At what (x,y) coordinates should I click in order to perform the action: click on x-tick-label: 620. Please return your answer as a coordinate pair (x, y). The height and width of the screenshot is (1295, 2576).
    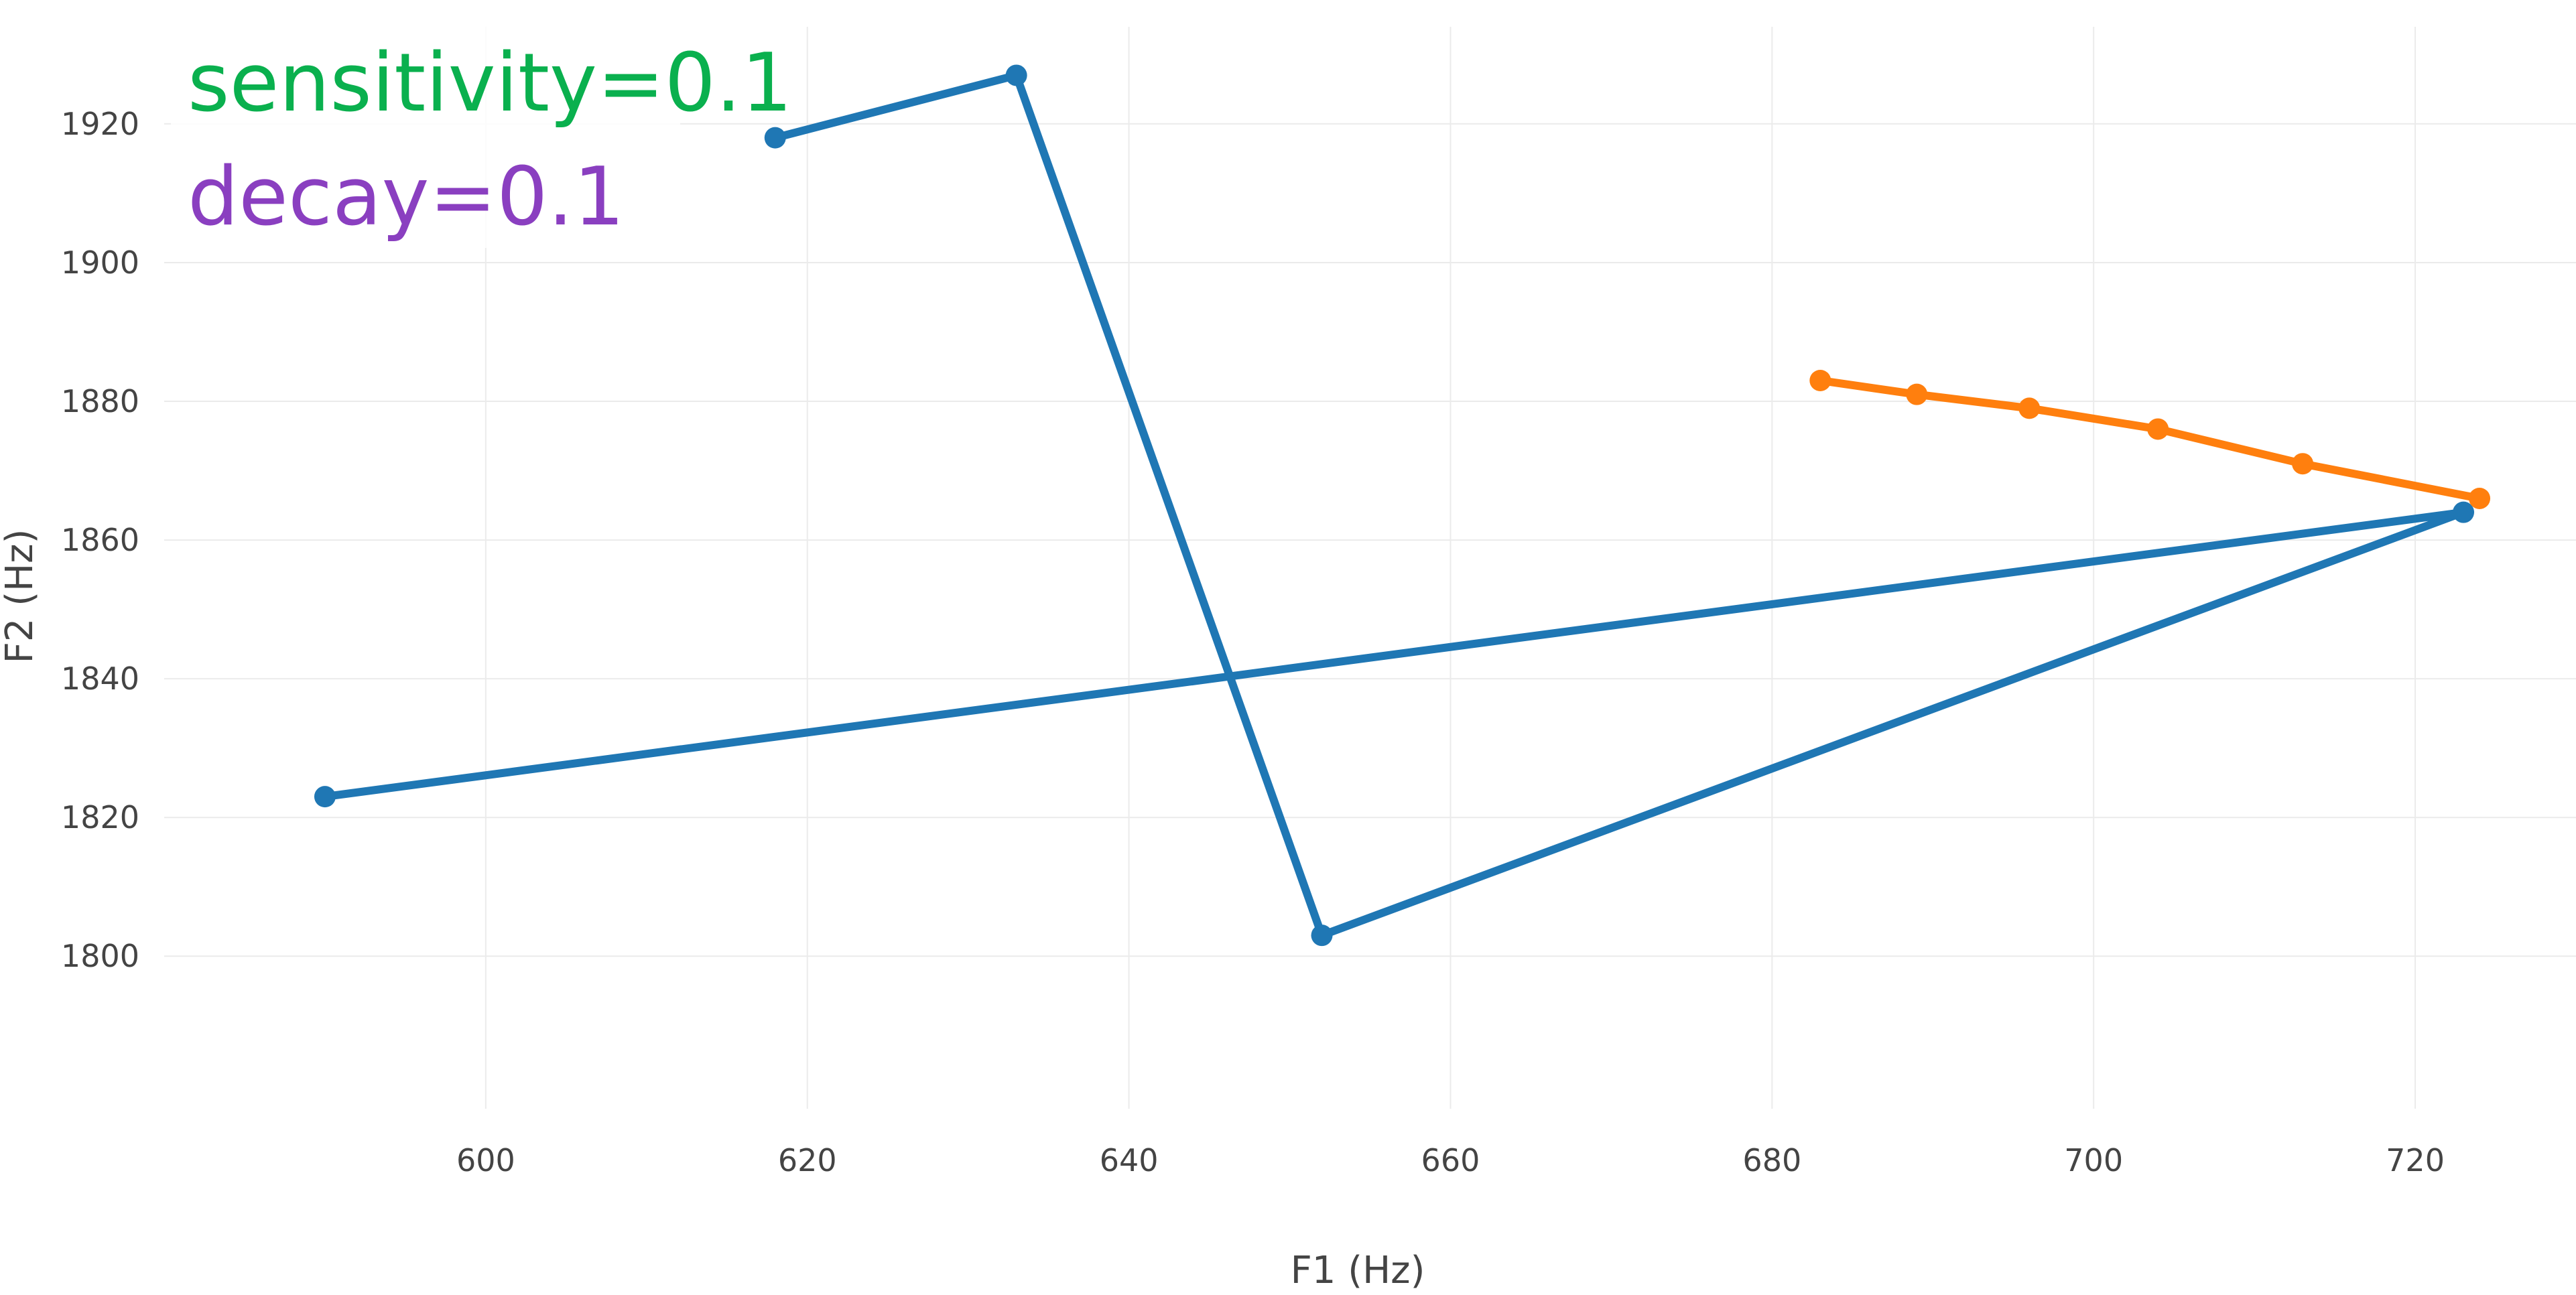
    Looking at the image, I should click on (807, 1160).